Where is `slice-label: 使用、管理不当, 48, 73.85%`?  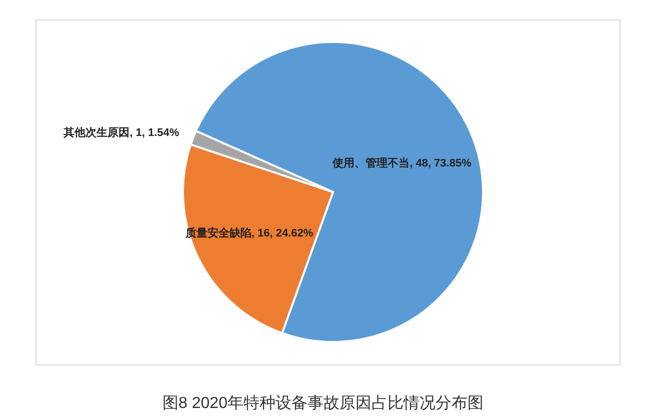
slice-label: 使用、管理不当, 48, 73.85% is located at coordinates (402, 163).